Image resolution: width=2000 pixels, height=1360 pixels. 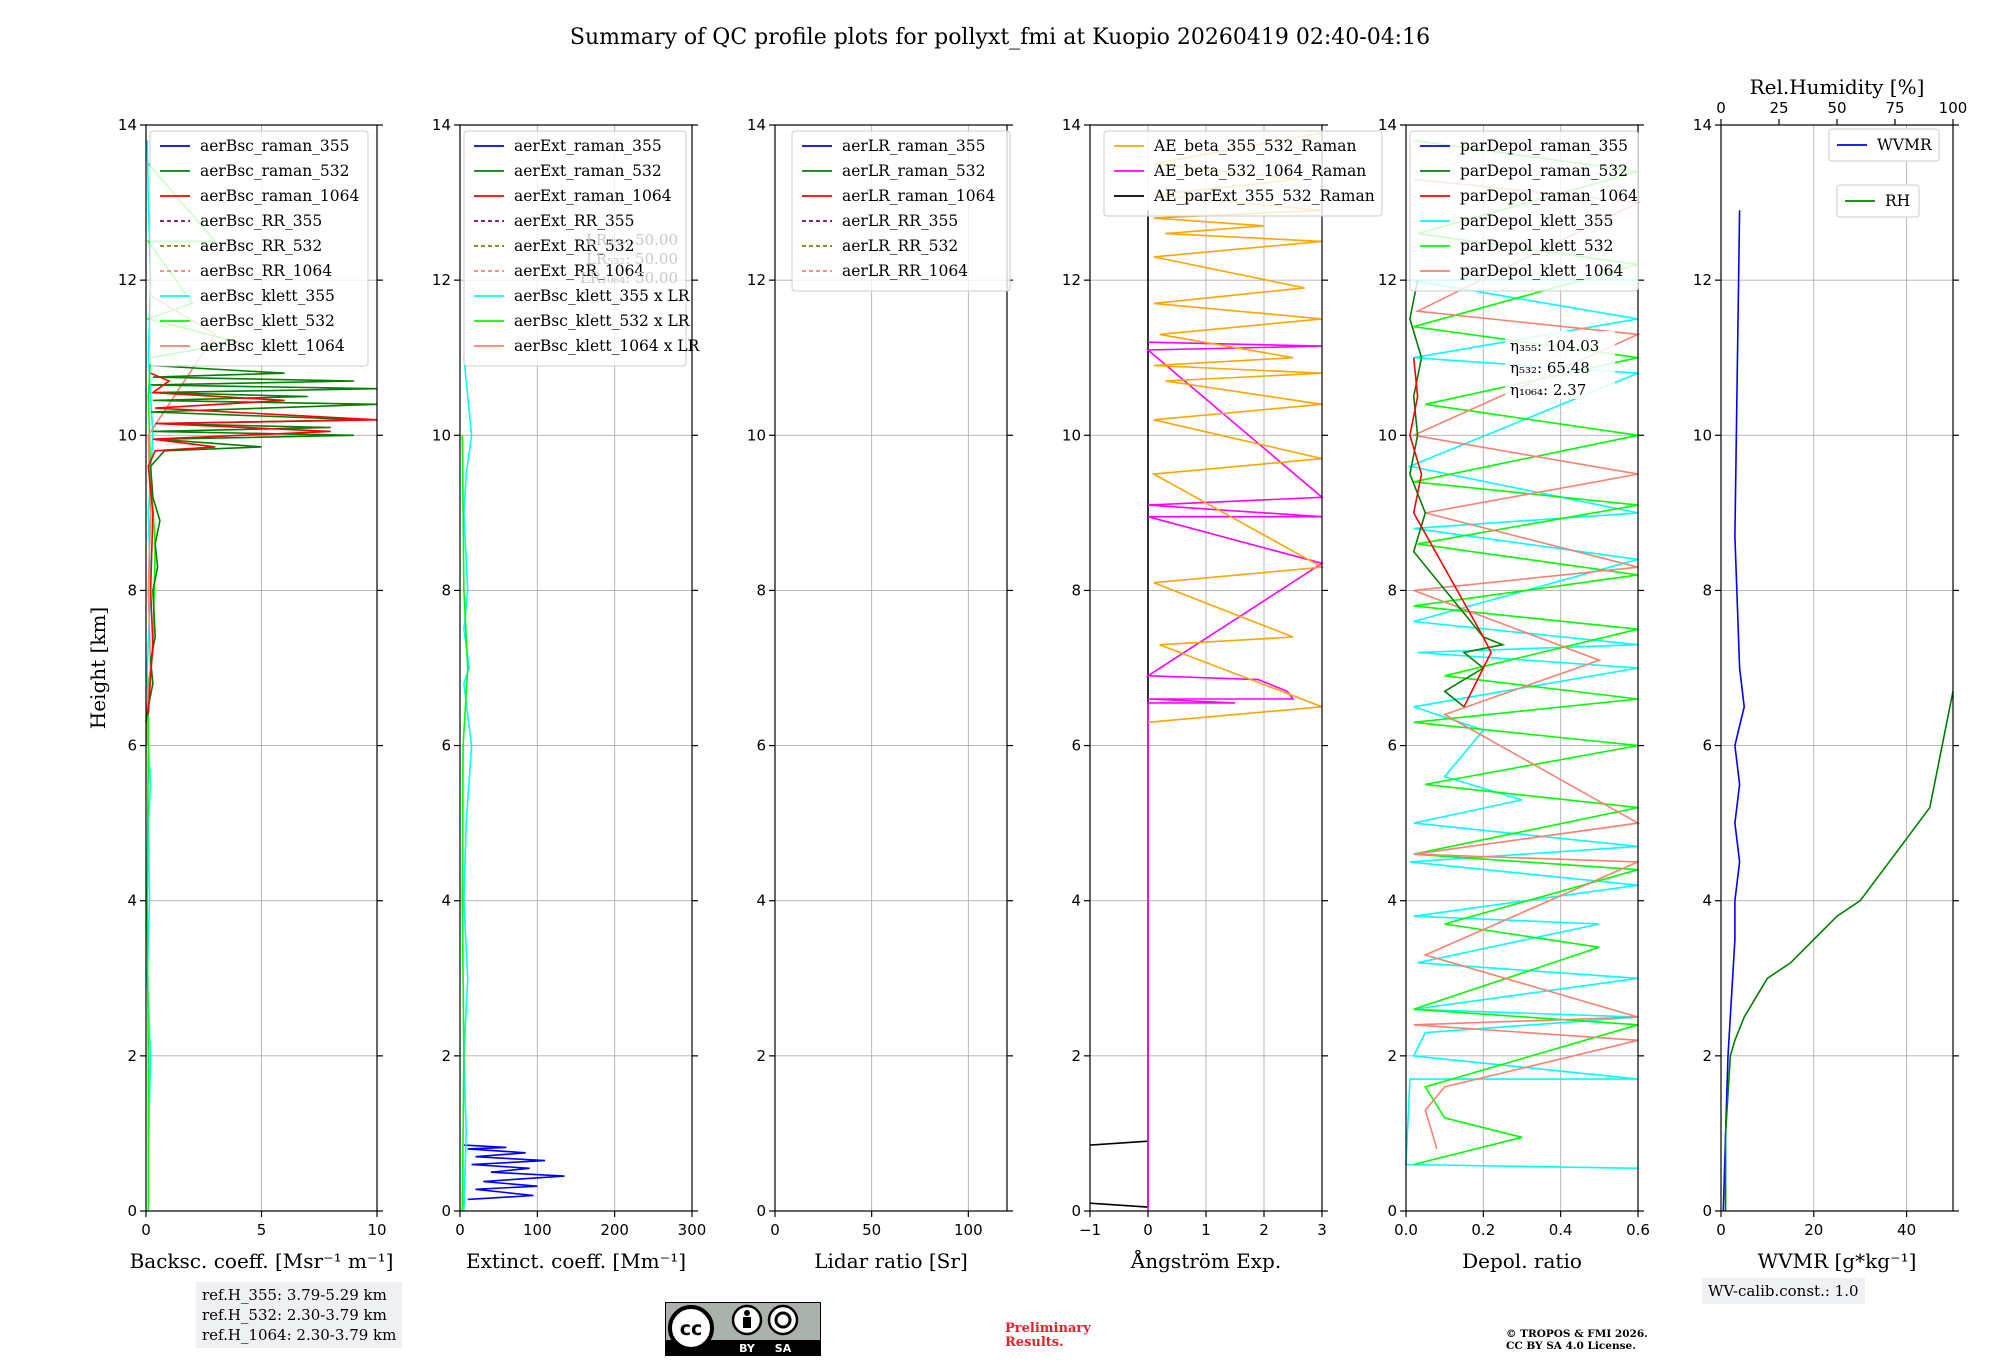 What do you see at coordinates (1483, 1230) in the screenshot?
I see `x-tick-label: 0.2` at bounding box center [1483, 1230].